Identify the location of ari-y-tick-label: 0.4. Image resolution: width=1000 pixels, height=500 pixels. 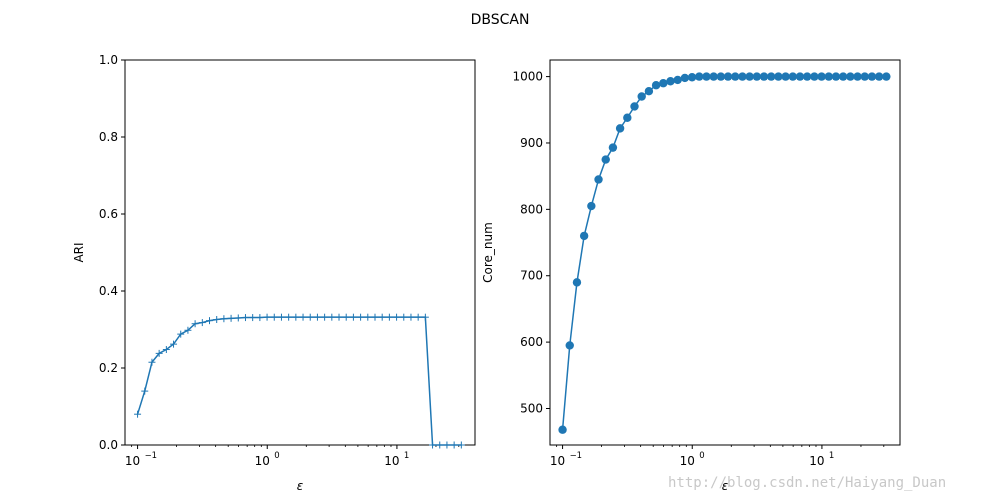
(108, 291).